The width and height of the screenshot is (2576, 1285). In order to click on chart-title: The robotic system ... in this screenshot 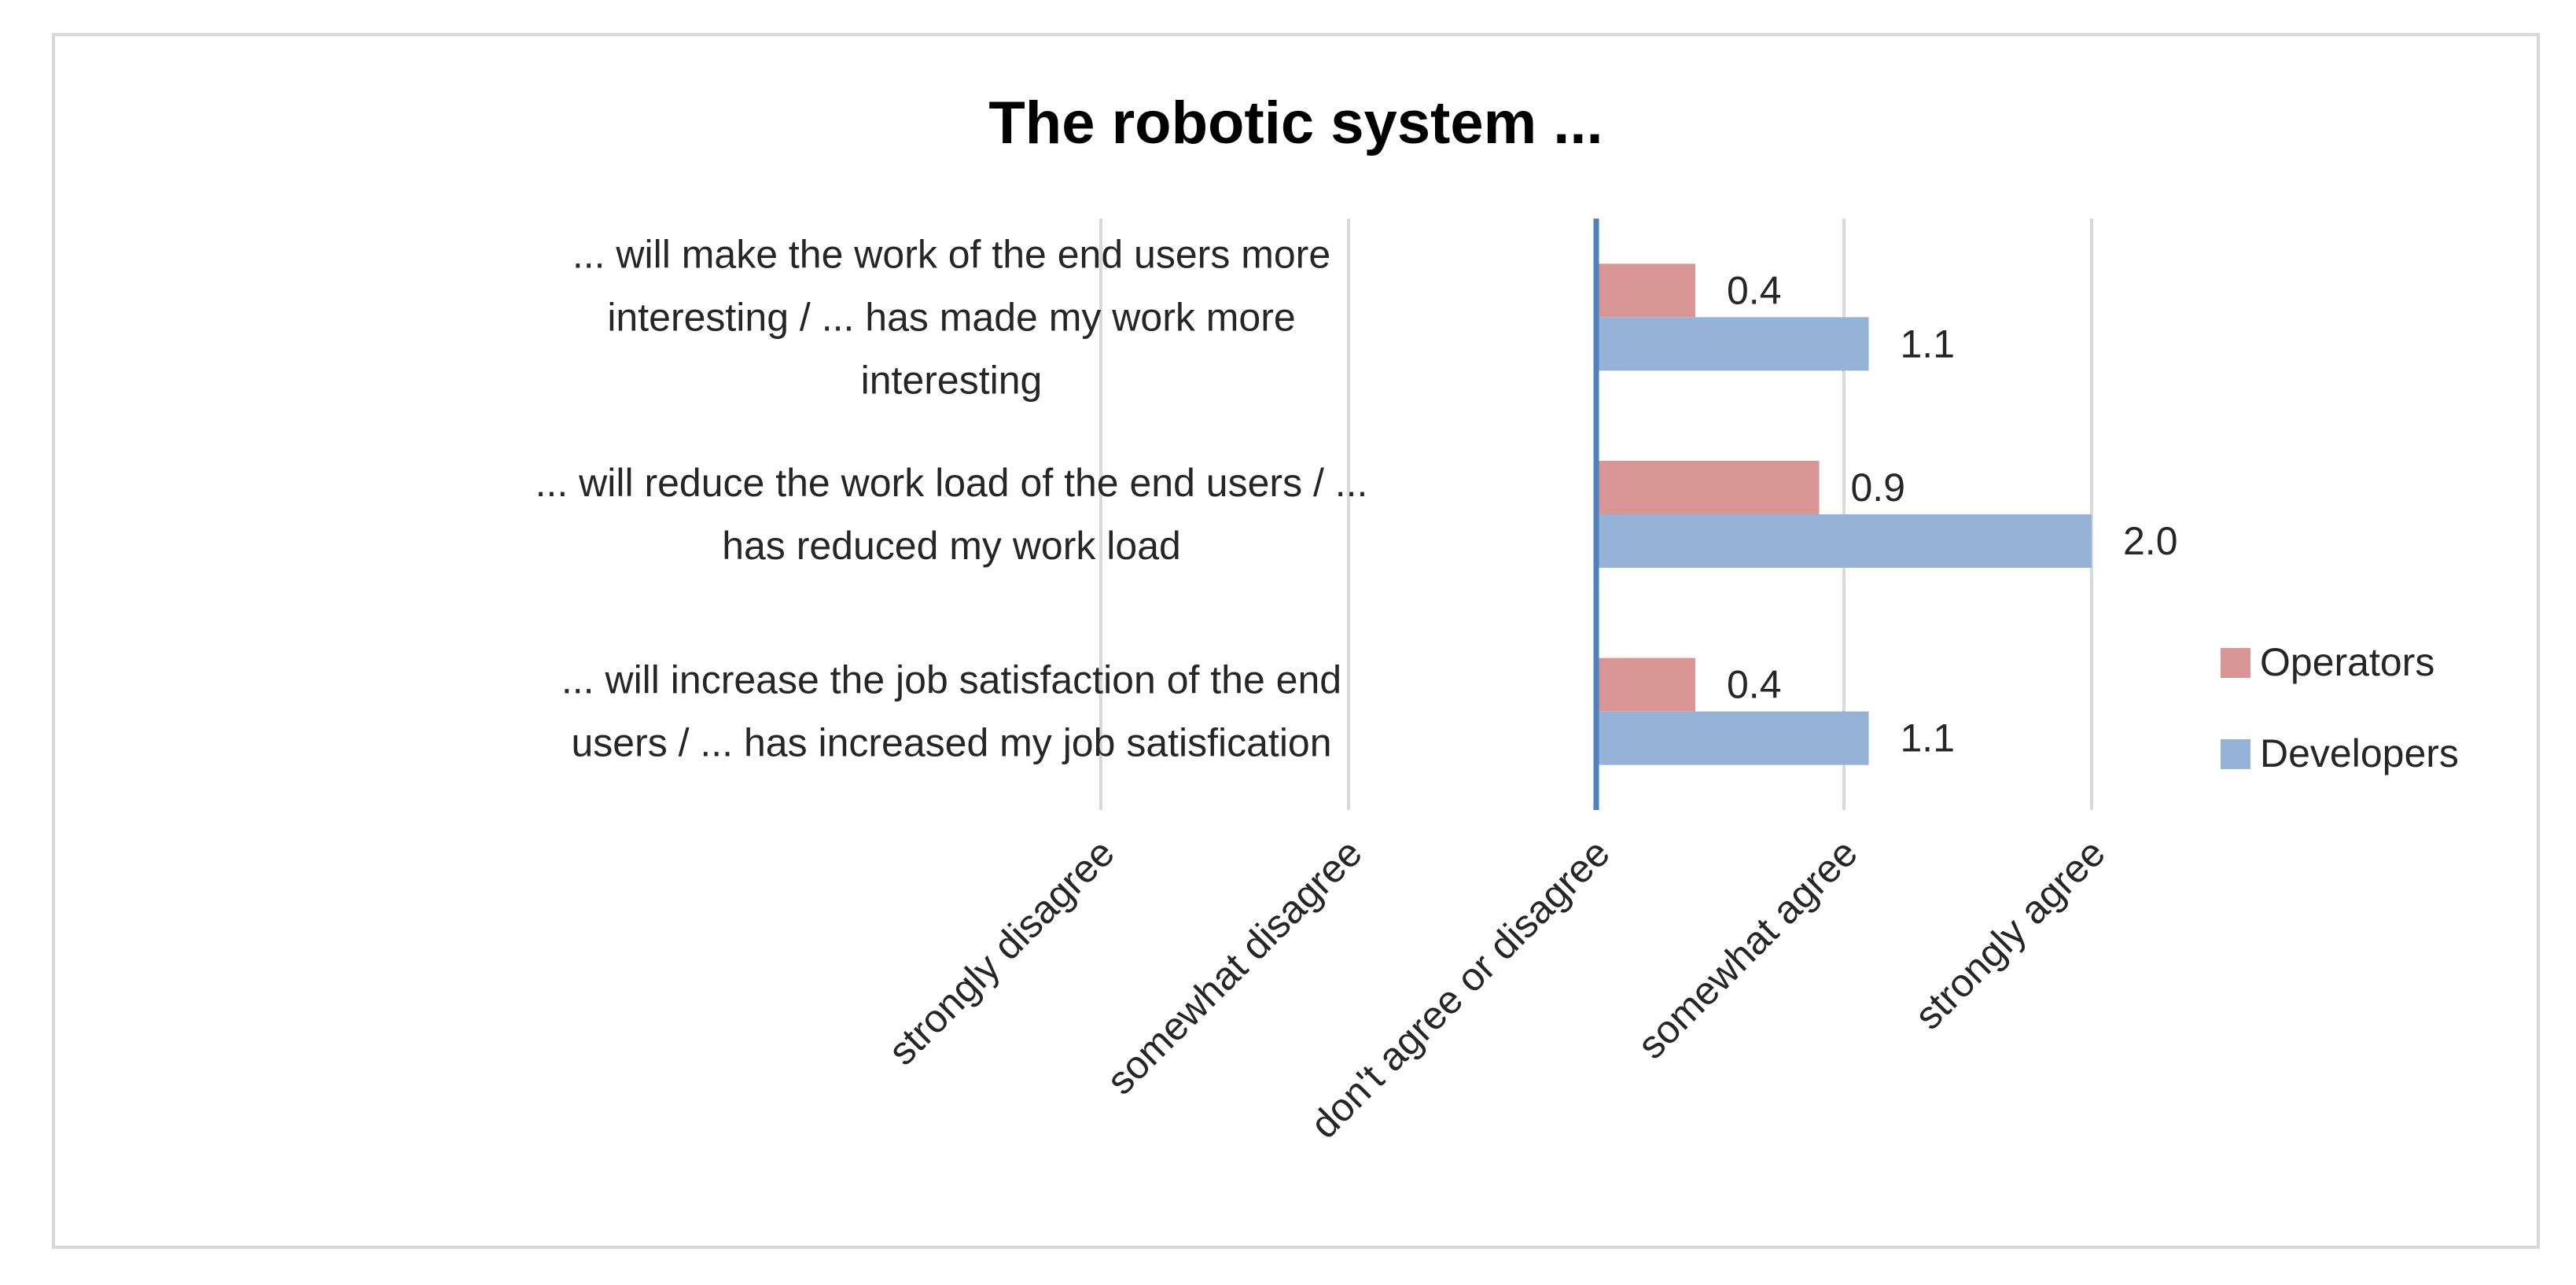, I will do `click(1295, 123)`.